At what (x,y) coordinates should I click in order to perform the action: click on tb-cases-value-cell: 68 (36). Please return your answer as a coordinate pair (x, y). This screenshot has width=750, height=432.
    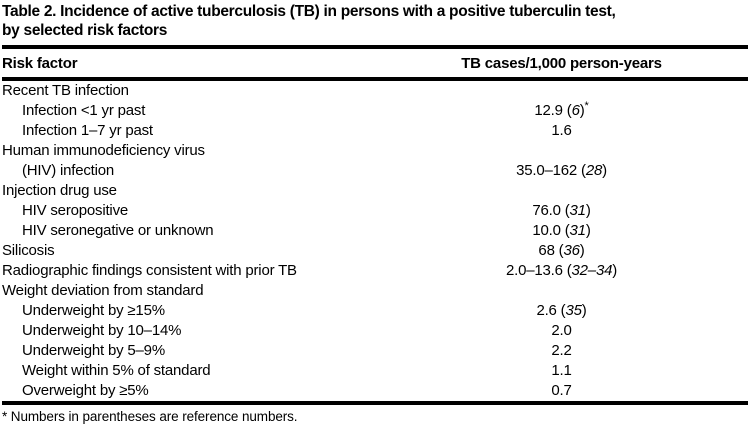
    Looking at the image, I should click on (561, 250).